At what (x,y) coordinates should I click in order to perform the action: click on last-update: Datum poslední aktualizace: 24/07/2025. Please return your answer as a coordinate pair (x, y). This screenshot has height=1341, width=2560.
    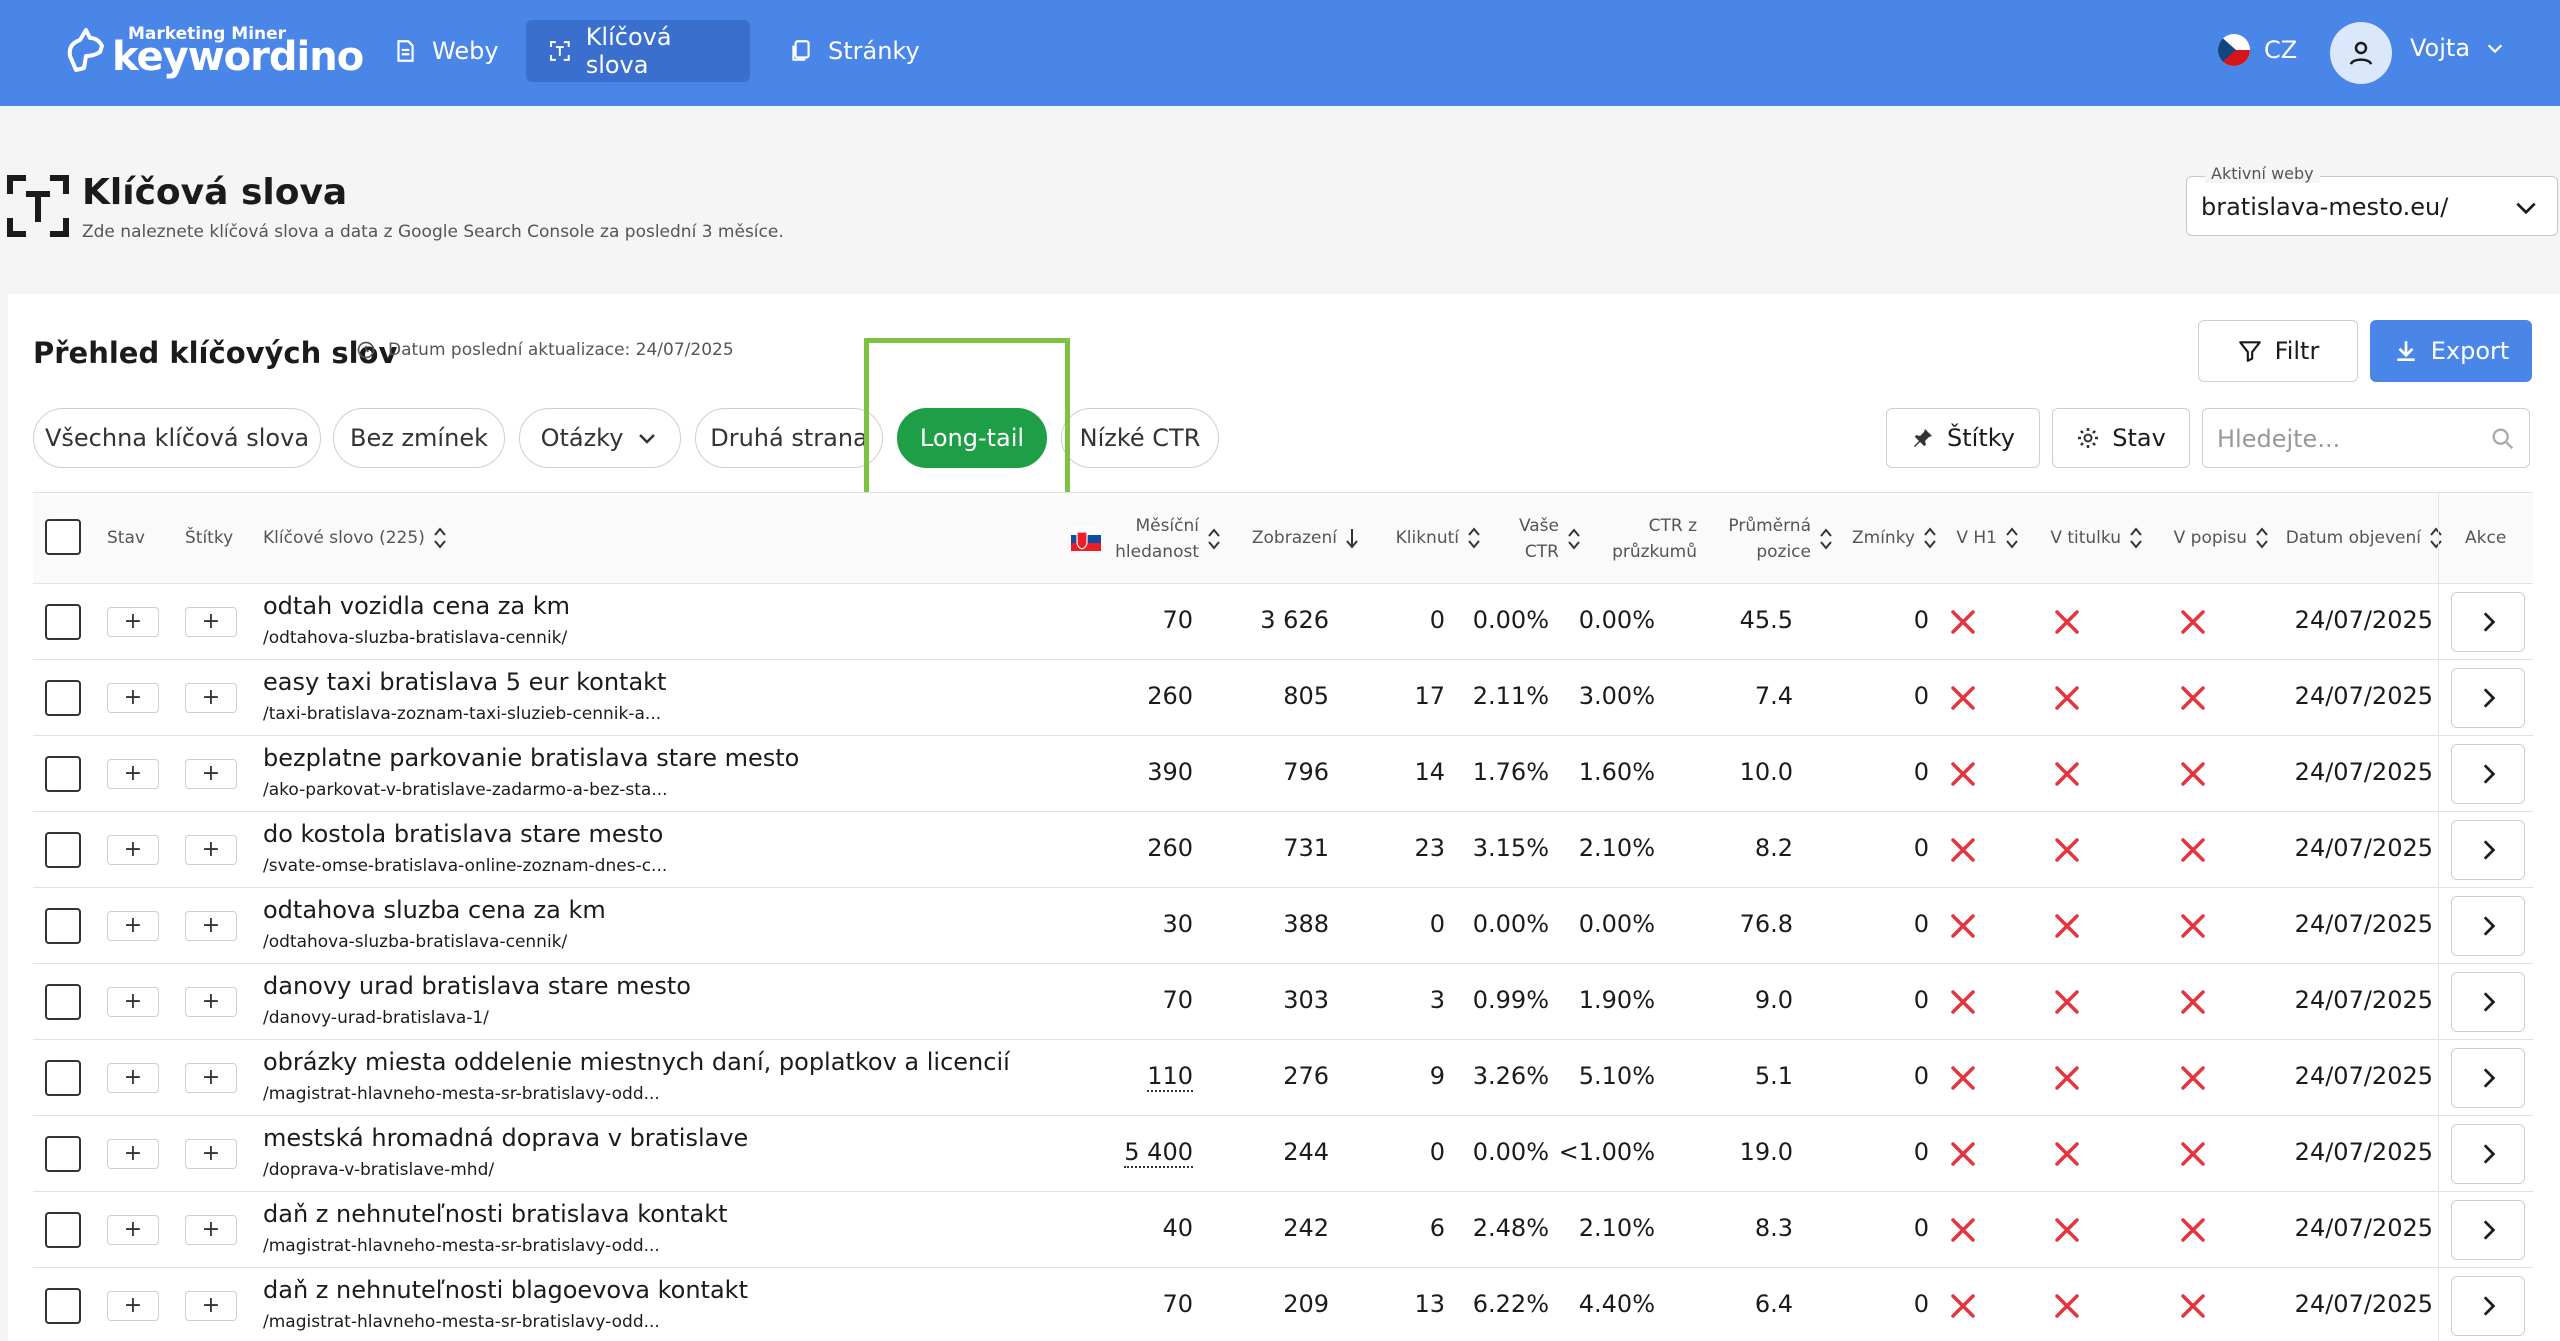
    Looking at the image, I should click on (545, 350).